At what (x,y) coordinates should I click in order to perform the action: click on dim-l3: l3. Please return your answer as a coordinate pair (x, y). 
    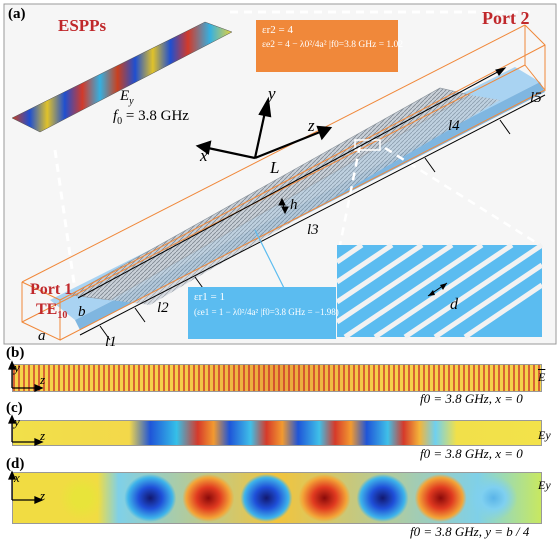
    Looking at the image, I should click on (313, 230).